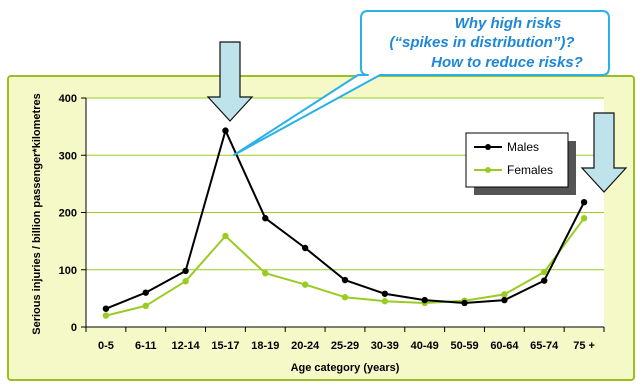 Image resolution: width=642 pixels, height=387 pixels. Describe the element at coordinates (488, 147) in the screenshot. I see `legend-marker-males` at that location.